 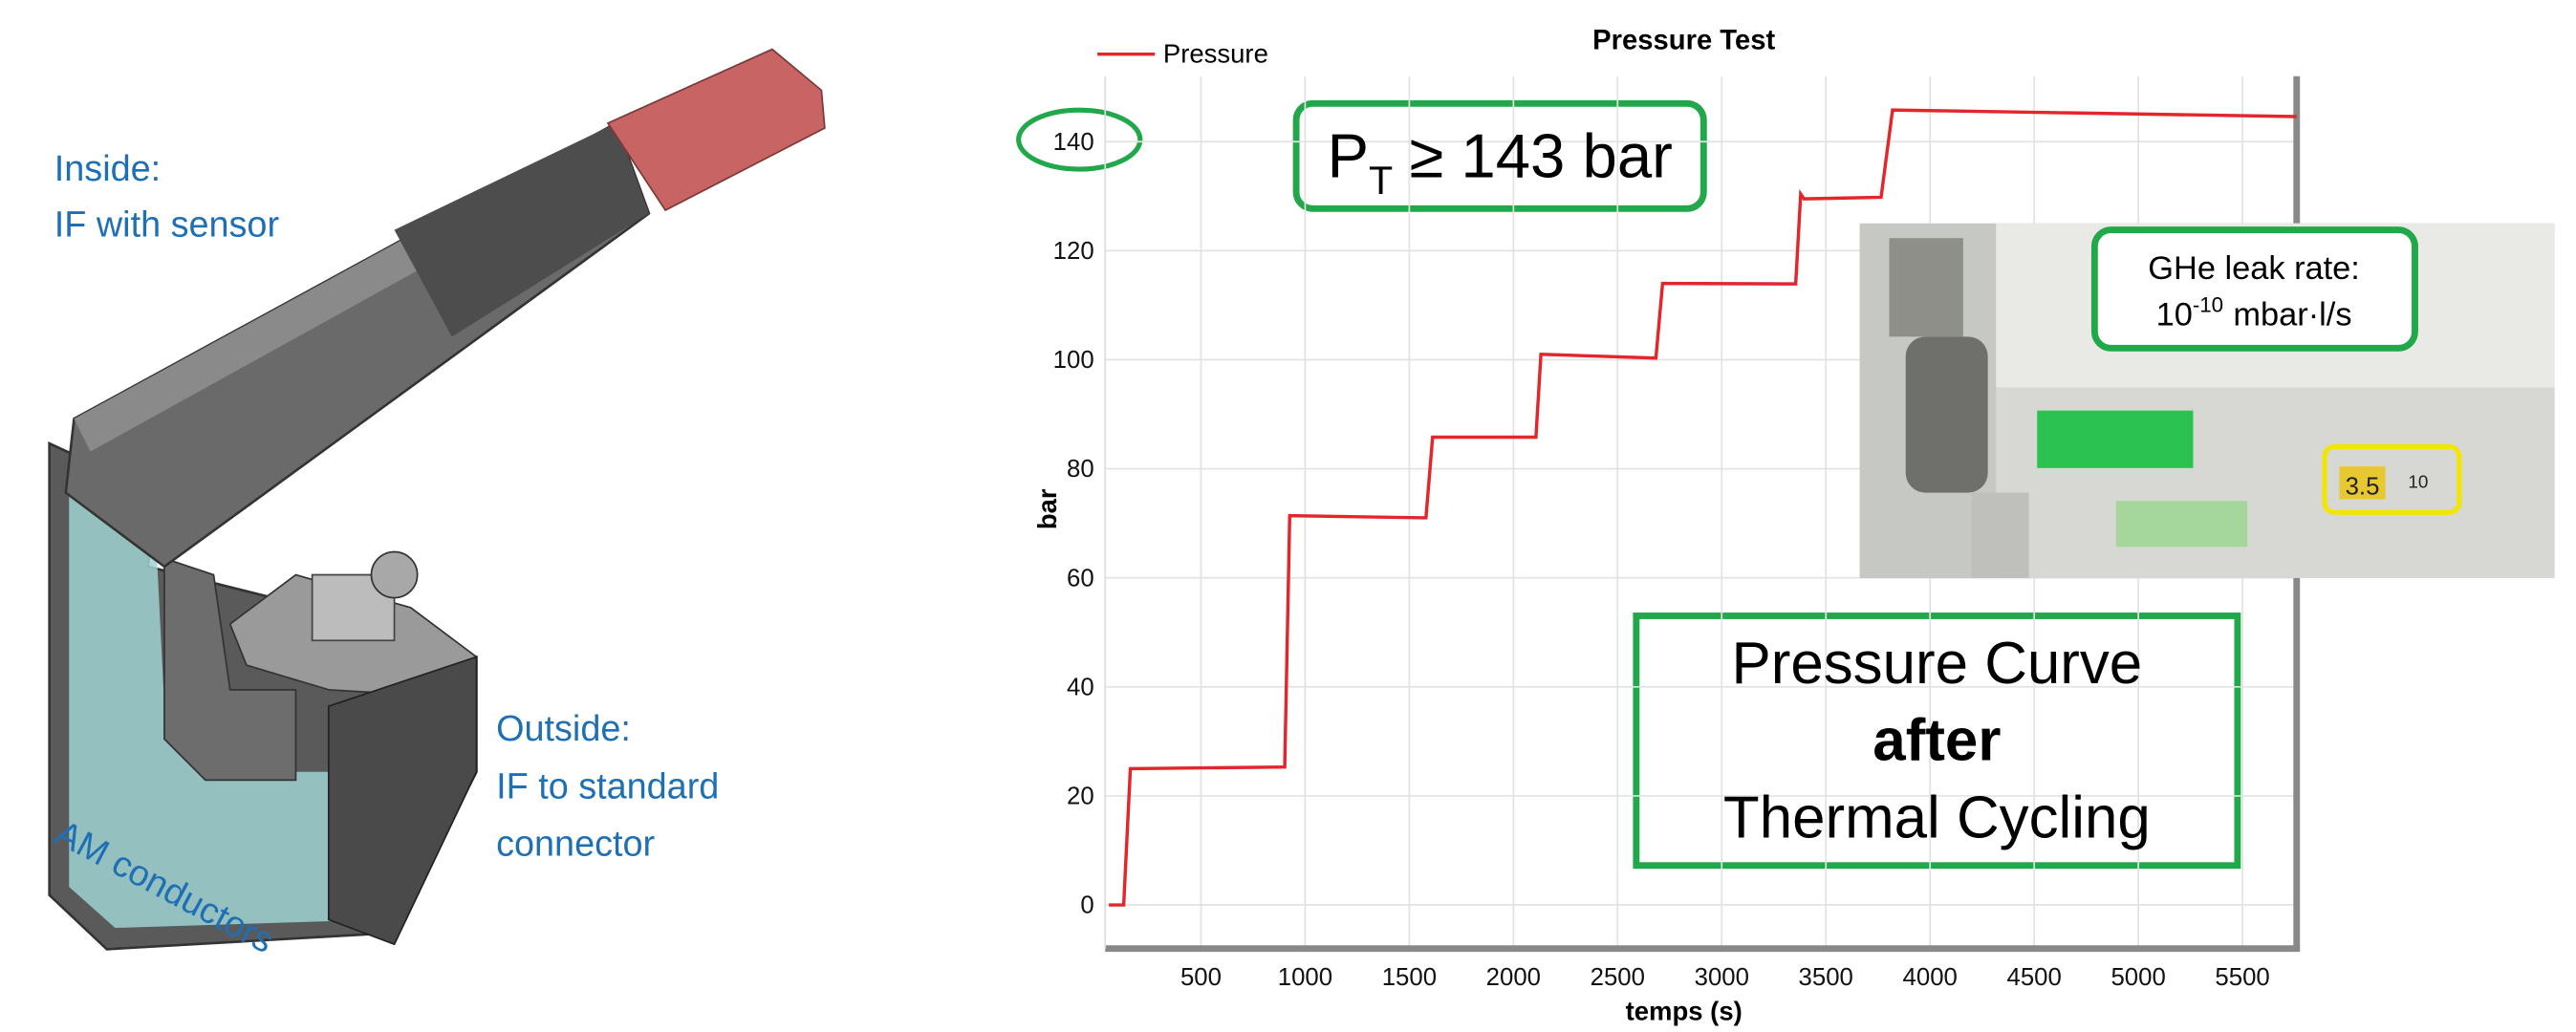 I want to click on x-tick-label: 1500, so click(x=1409, y=978).